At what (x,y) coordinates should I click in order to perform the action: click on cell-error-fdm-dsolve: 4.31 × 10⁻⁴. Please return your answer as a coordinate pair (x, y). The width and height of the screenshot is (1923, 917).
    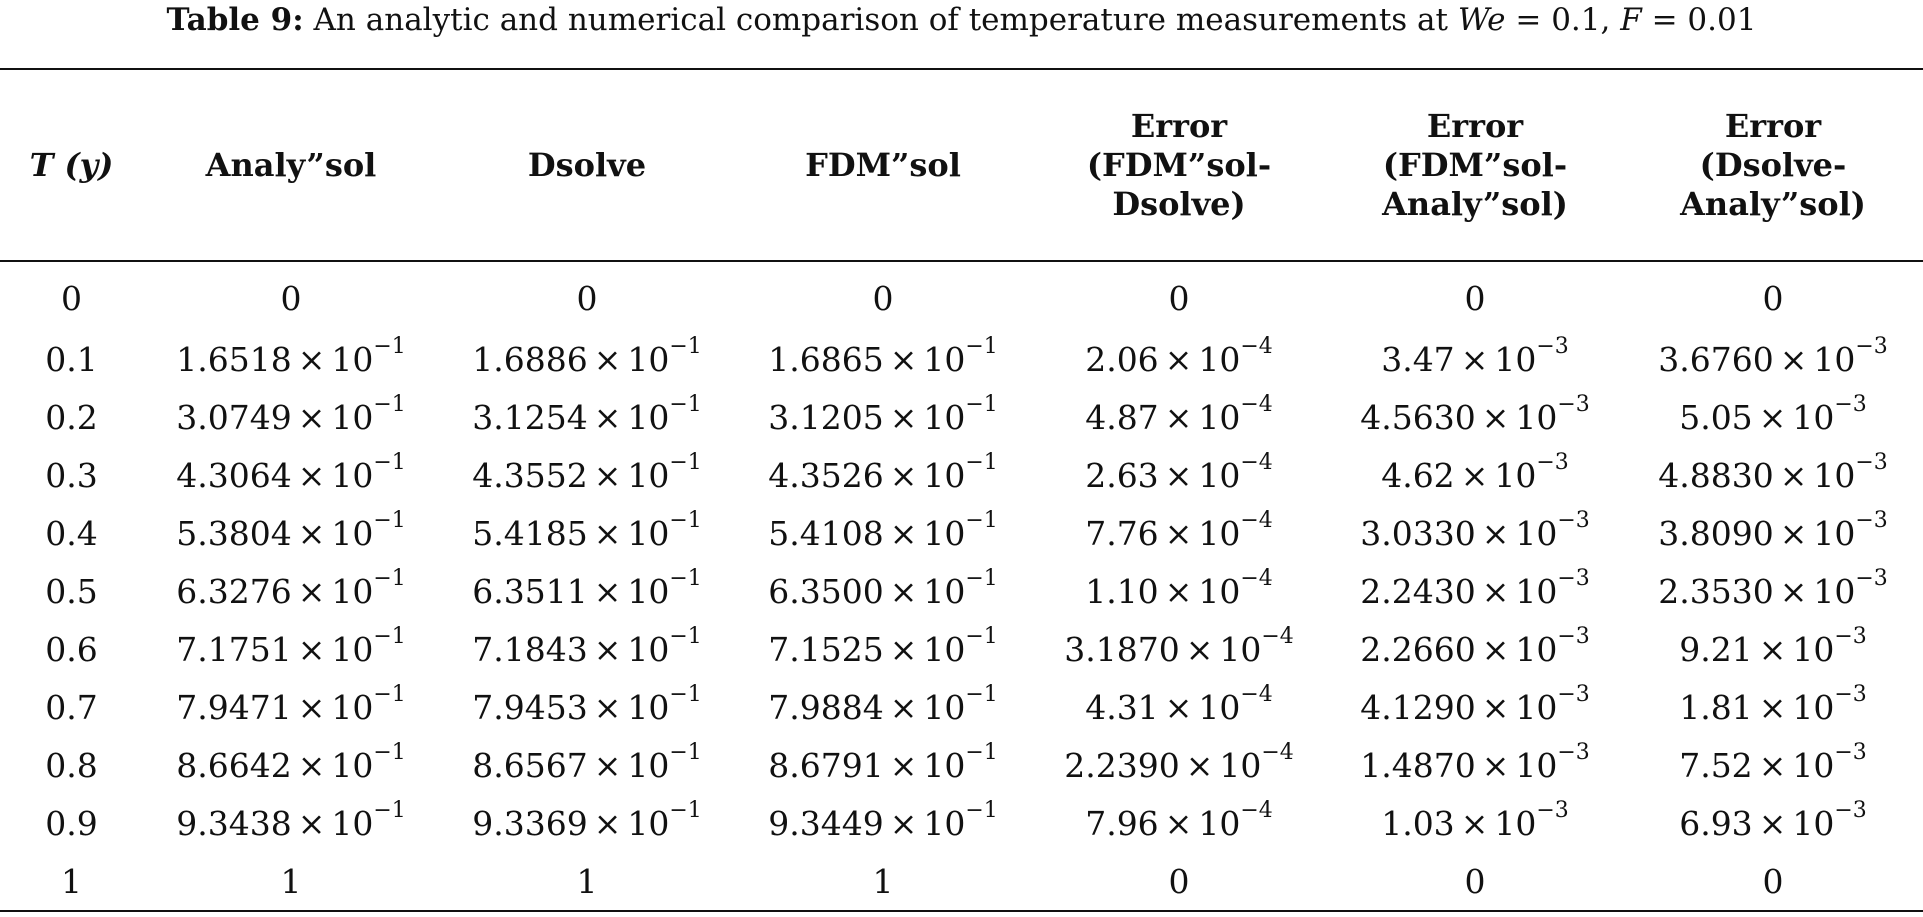
    Looking at the image, I should click on (1179, 704).